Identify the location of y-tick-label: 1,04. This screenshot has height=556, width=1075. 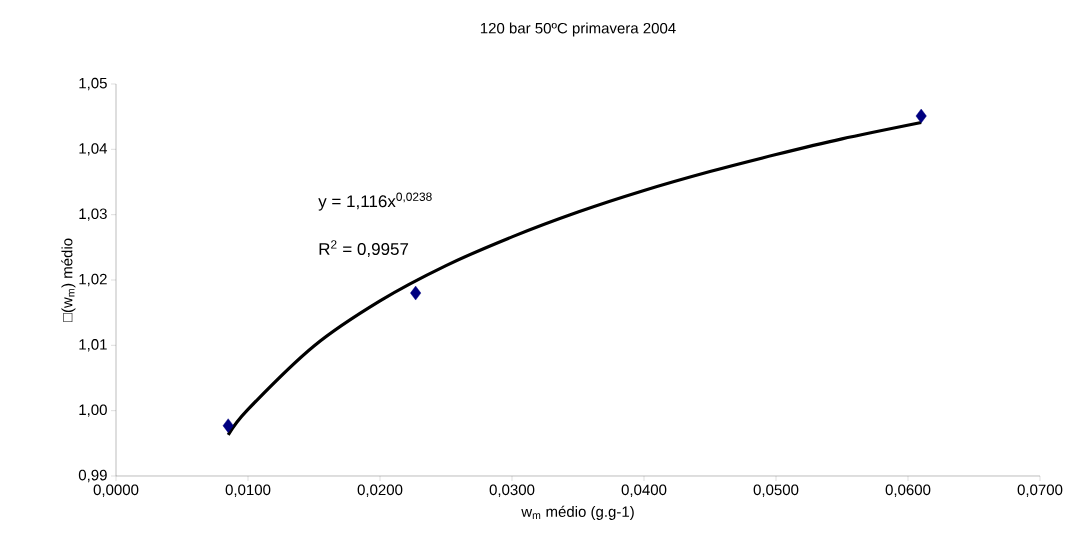
(93, 149).